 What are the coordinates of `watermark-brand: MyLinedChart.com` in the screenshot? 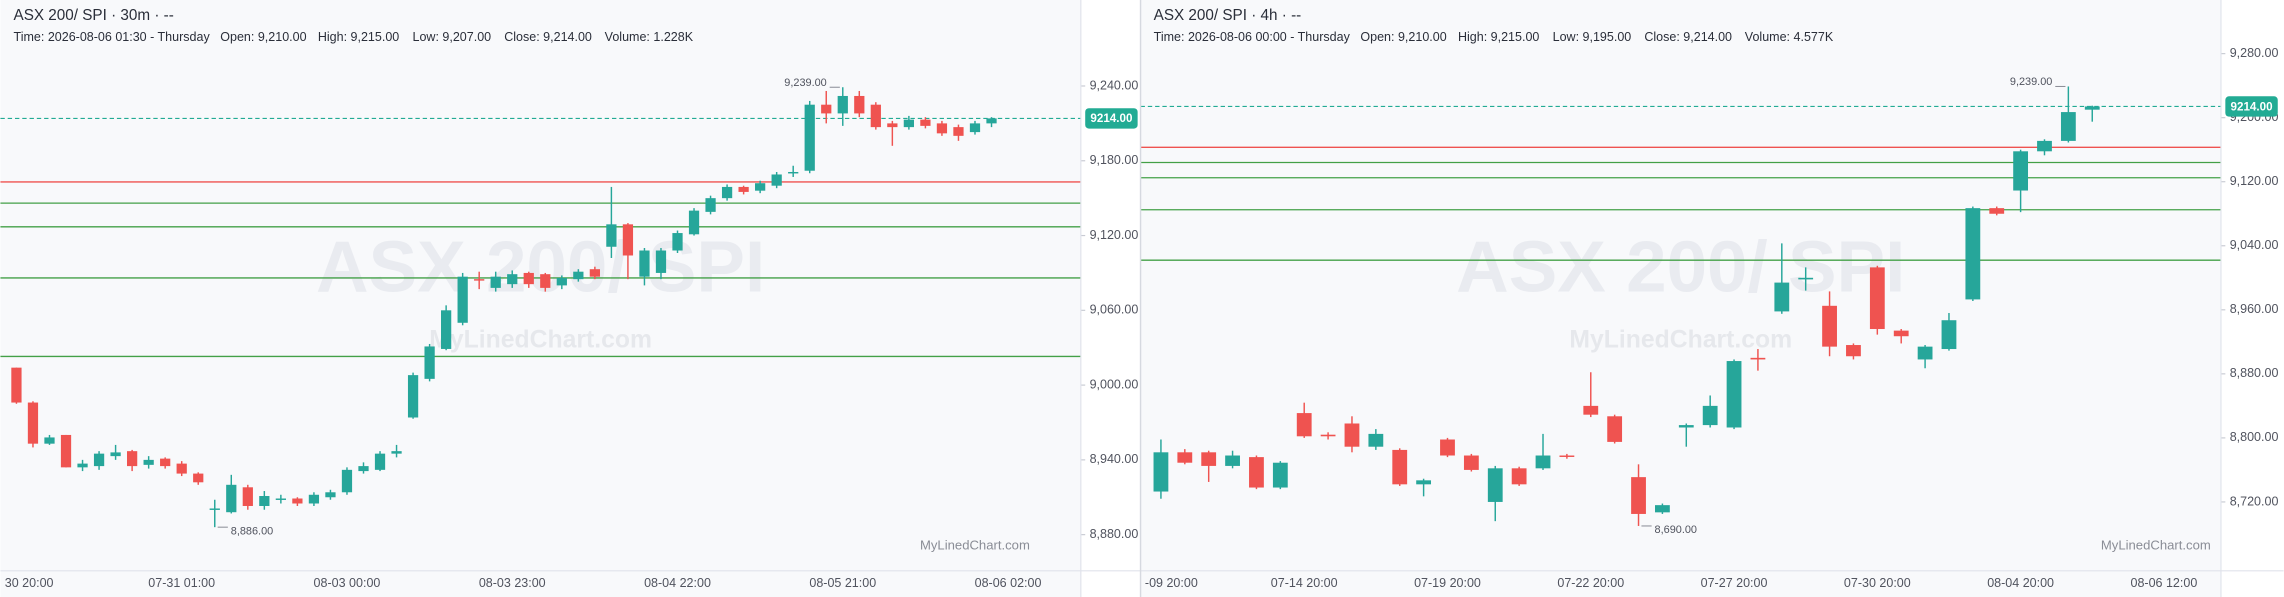 It's located at (1680, 339).